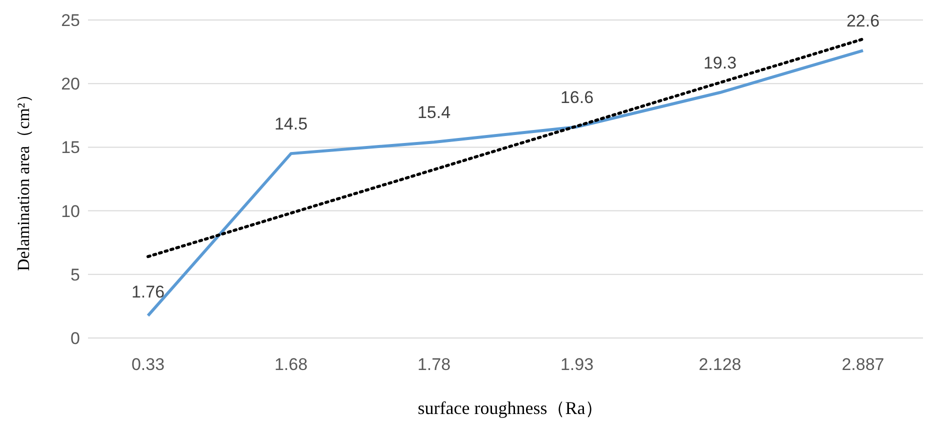 The width and height of the screenshot is (941, 439). What do you see at coordinates (75, 338) in the screenshot?
I see `y-tick-label: 0` at bounding box center [75, 338].